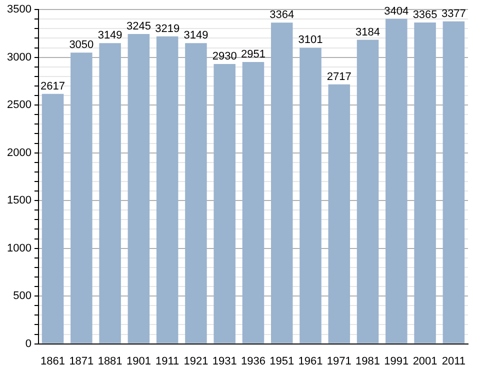 Image resolution: width=488 pixels, height=373 pixels. Describe the element at coordinates (168, 361) in the screenshot. I see `x-tick-label: 1911` at that location.